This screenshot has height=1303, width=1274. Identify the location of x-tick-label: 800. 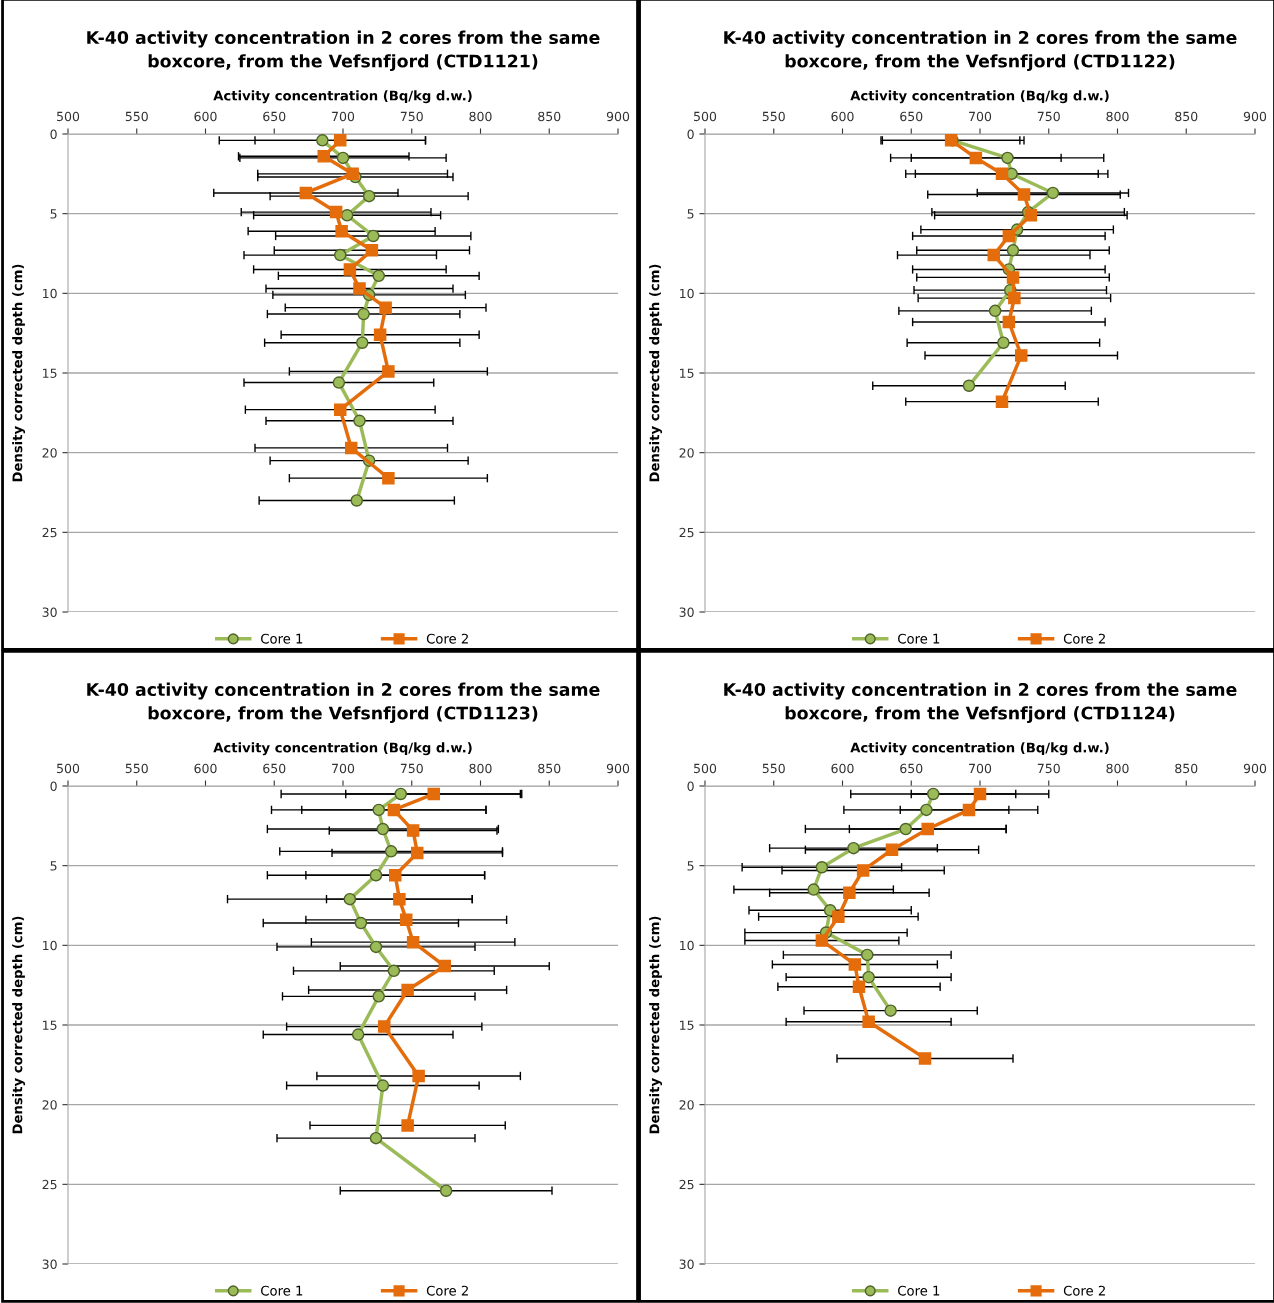
(1117, 768).